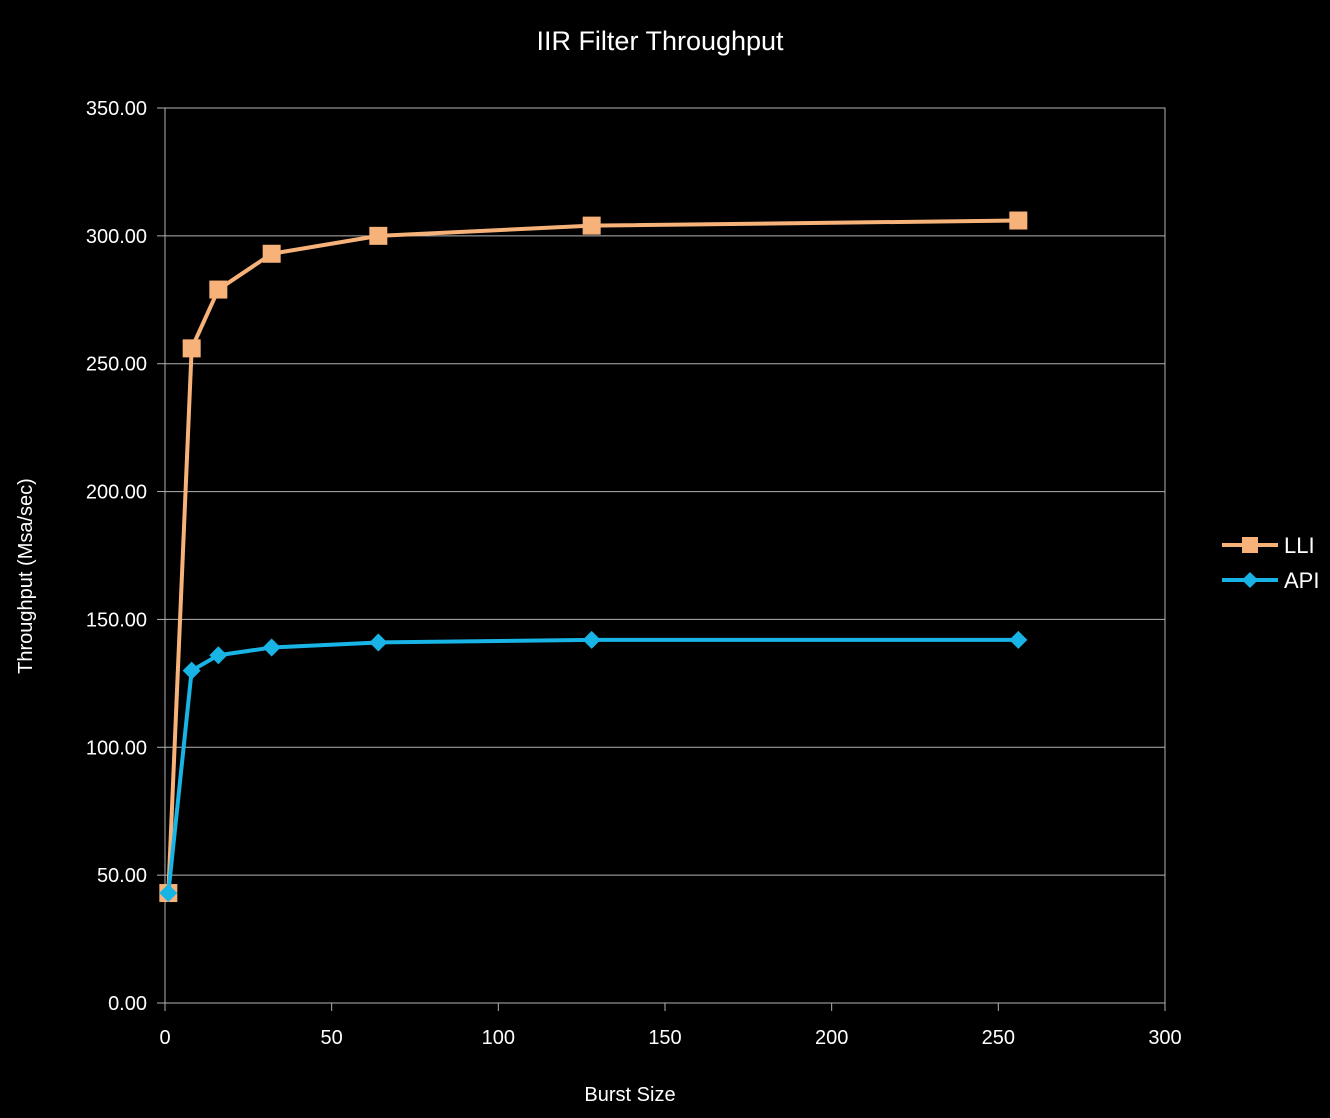 Image resolution: width=1330 pixels, height=1118 pixels. Describe the element at coordinates (127, 1004) in the screenshot. I see `y-tick-label: 0.00` at that location.